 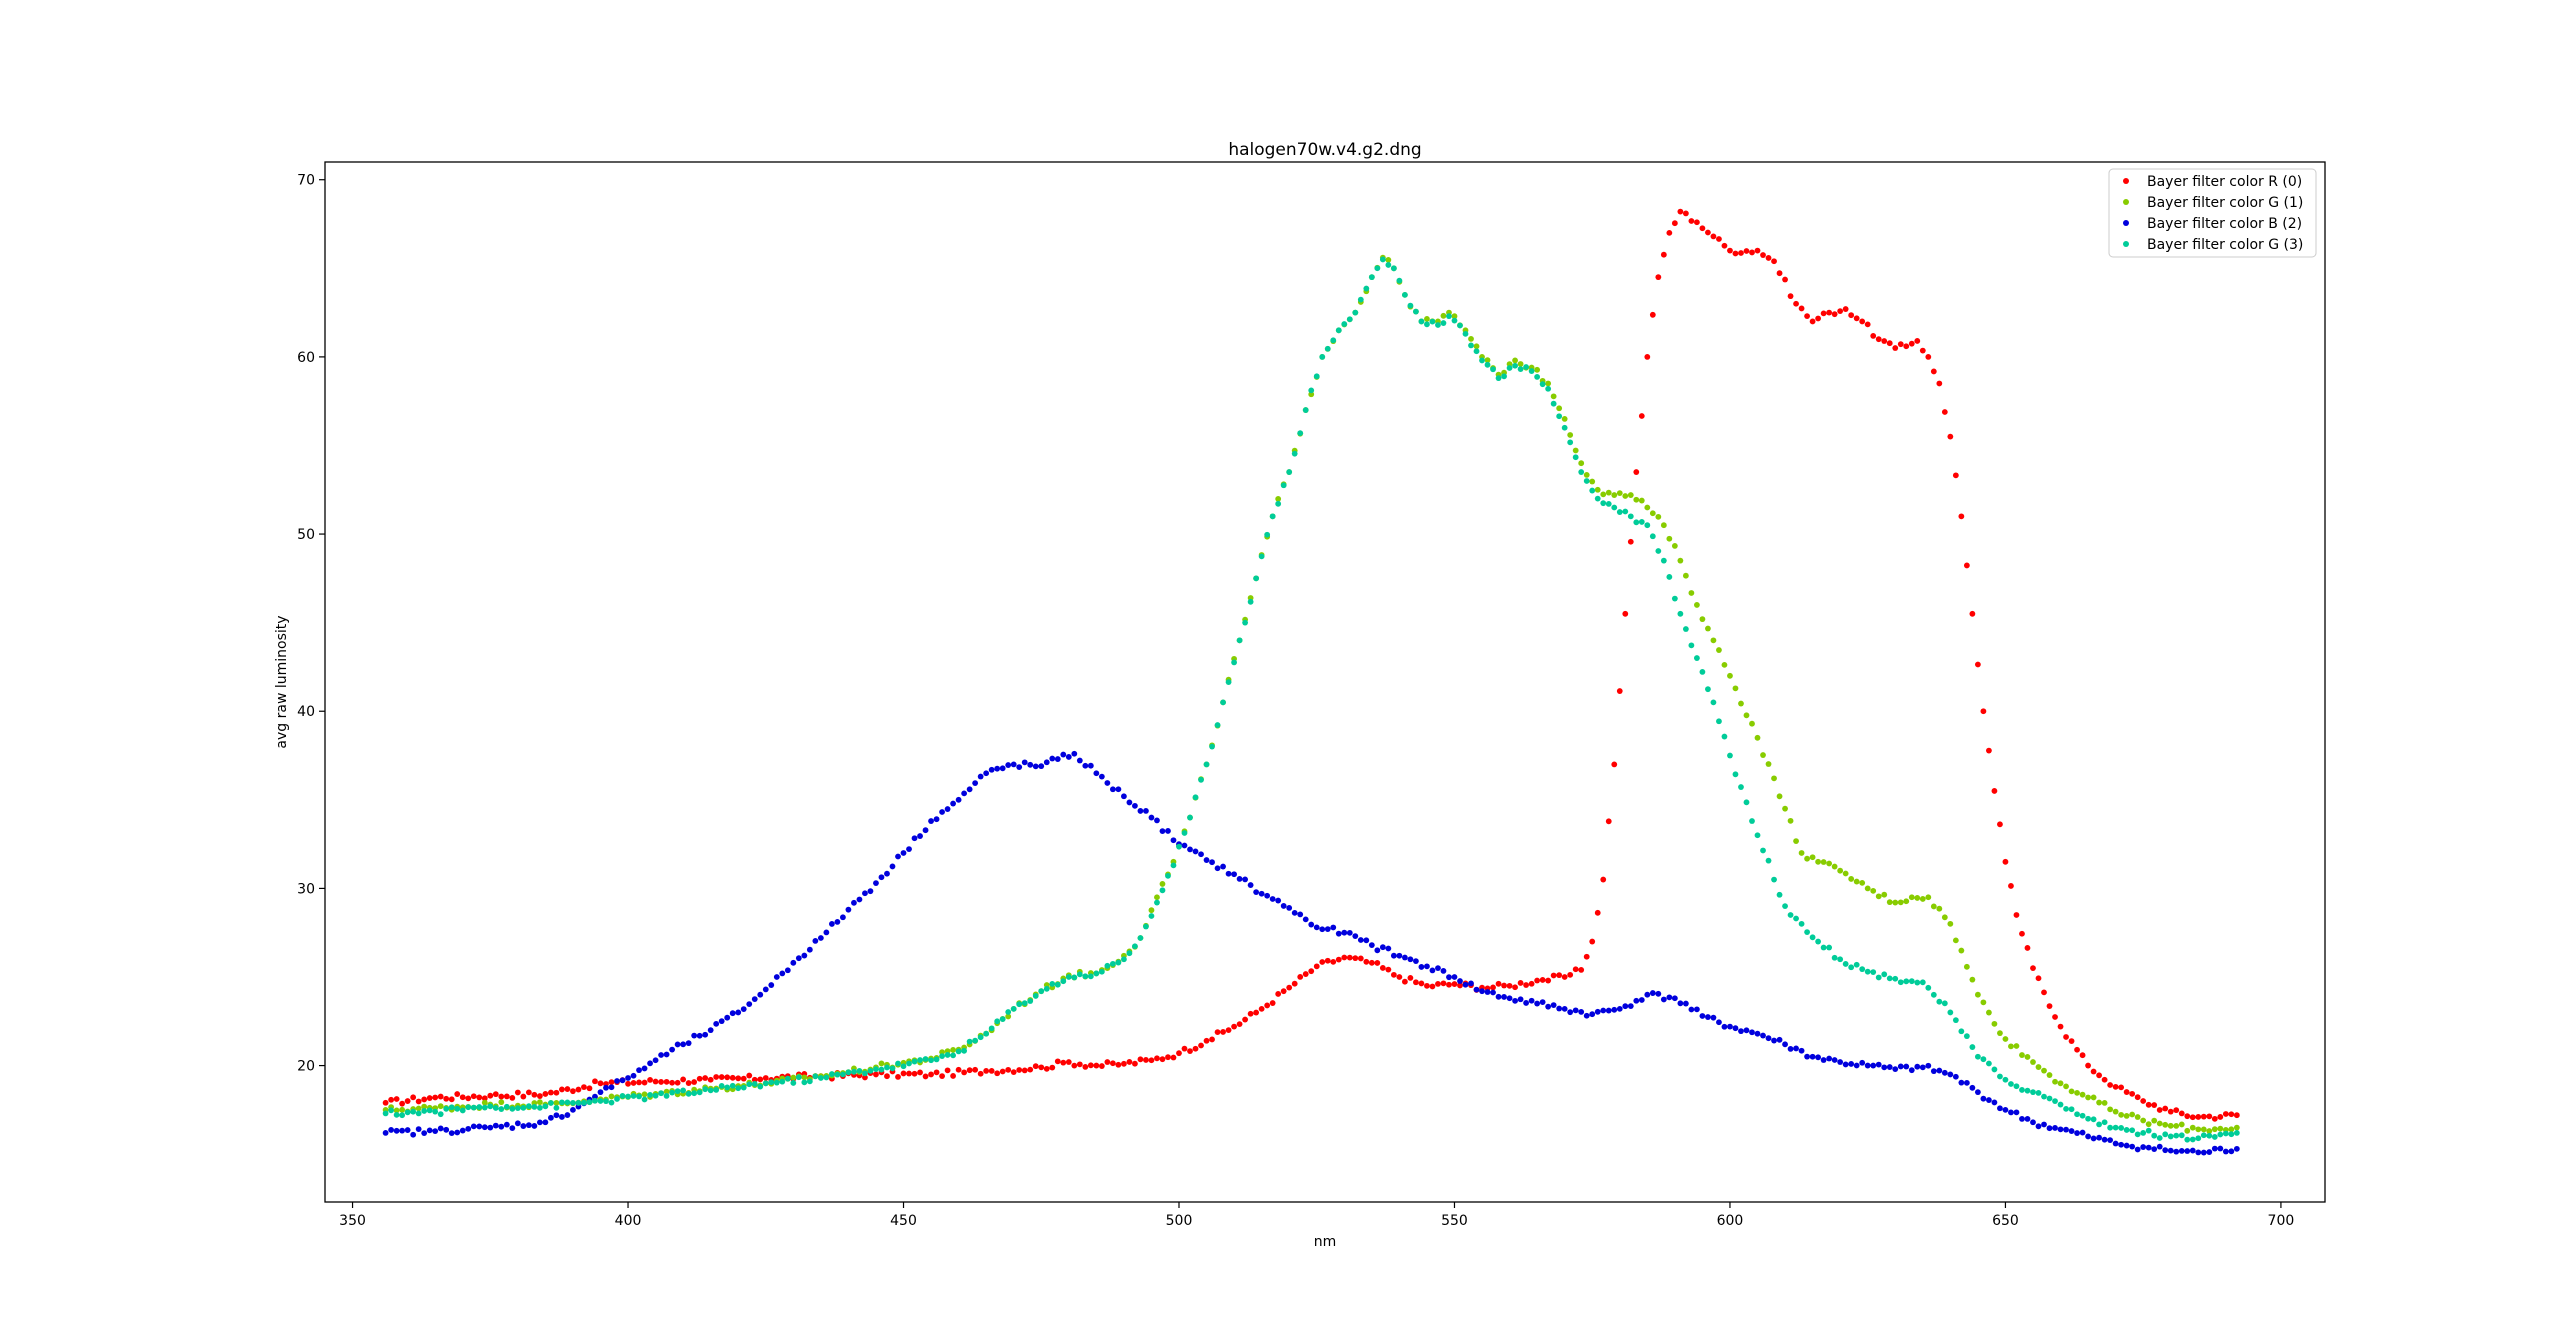 I want to click on legend-marker, so click(x=2126, y=181).